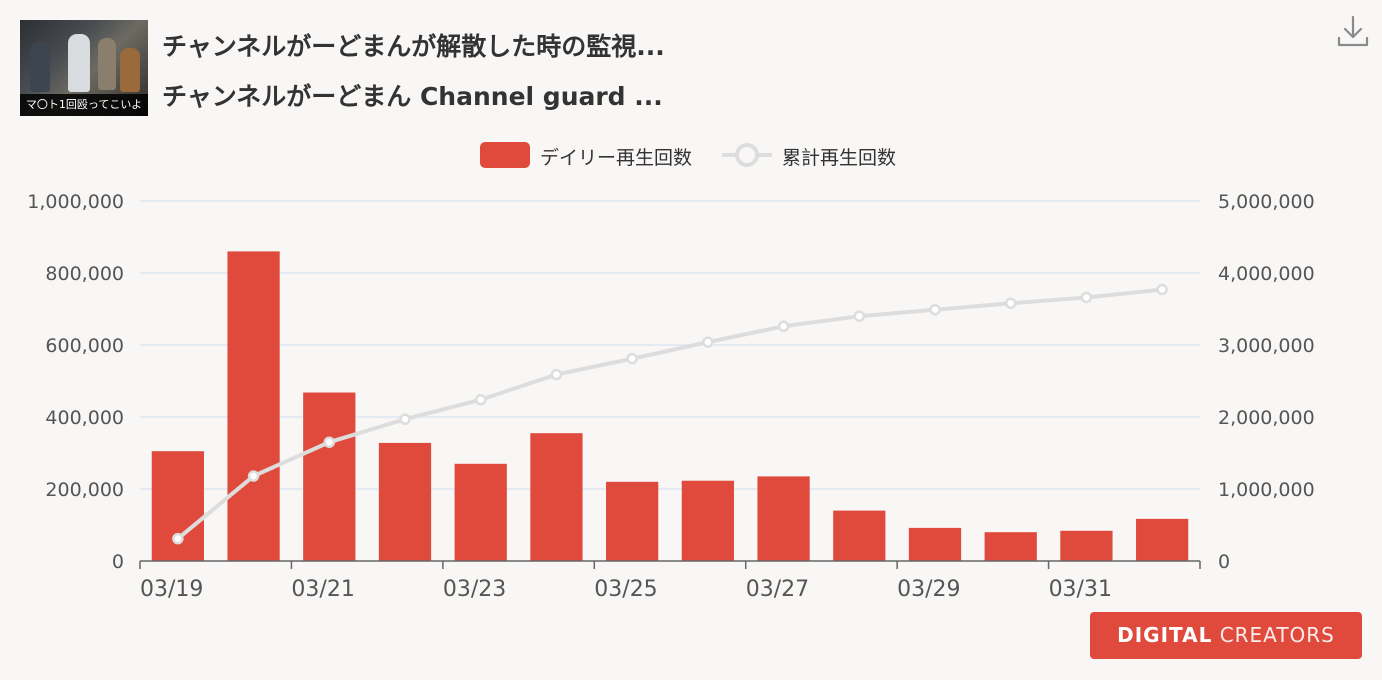 This screenshot has width=1382, height=680. Describe the element at coordinates (1224, 562) in the screenshot. I see `y-right-tick-label: 0` at that location.